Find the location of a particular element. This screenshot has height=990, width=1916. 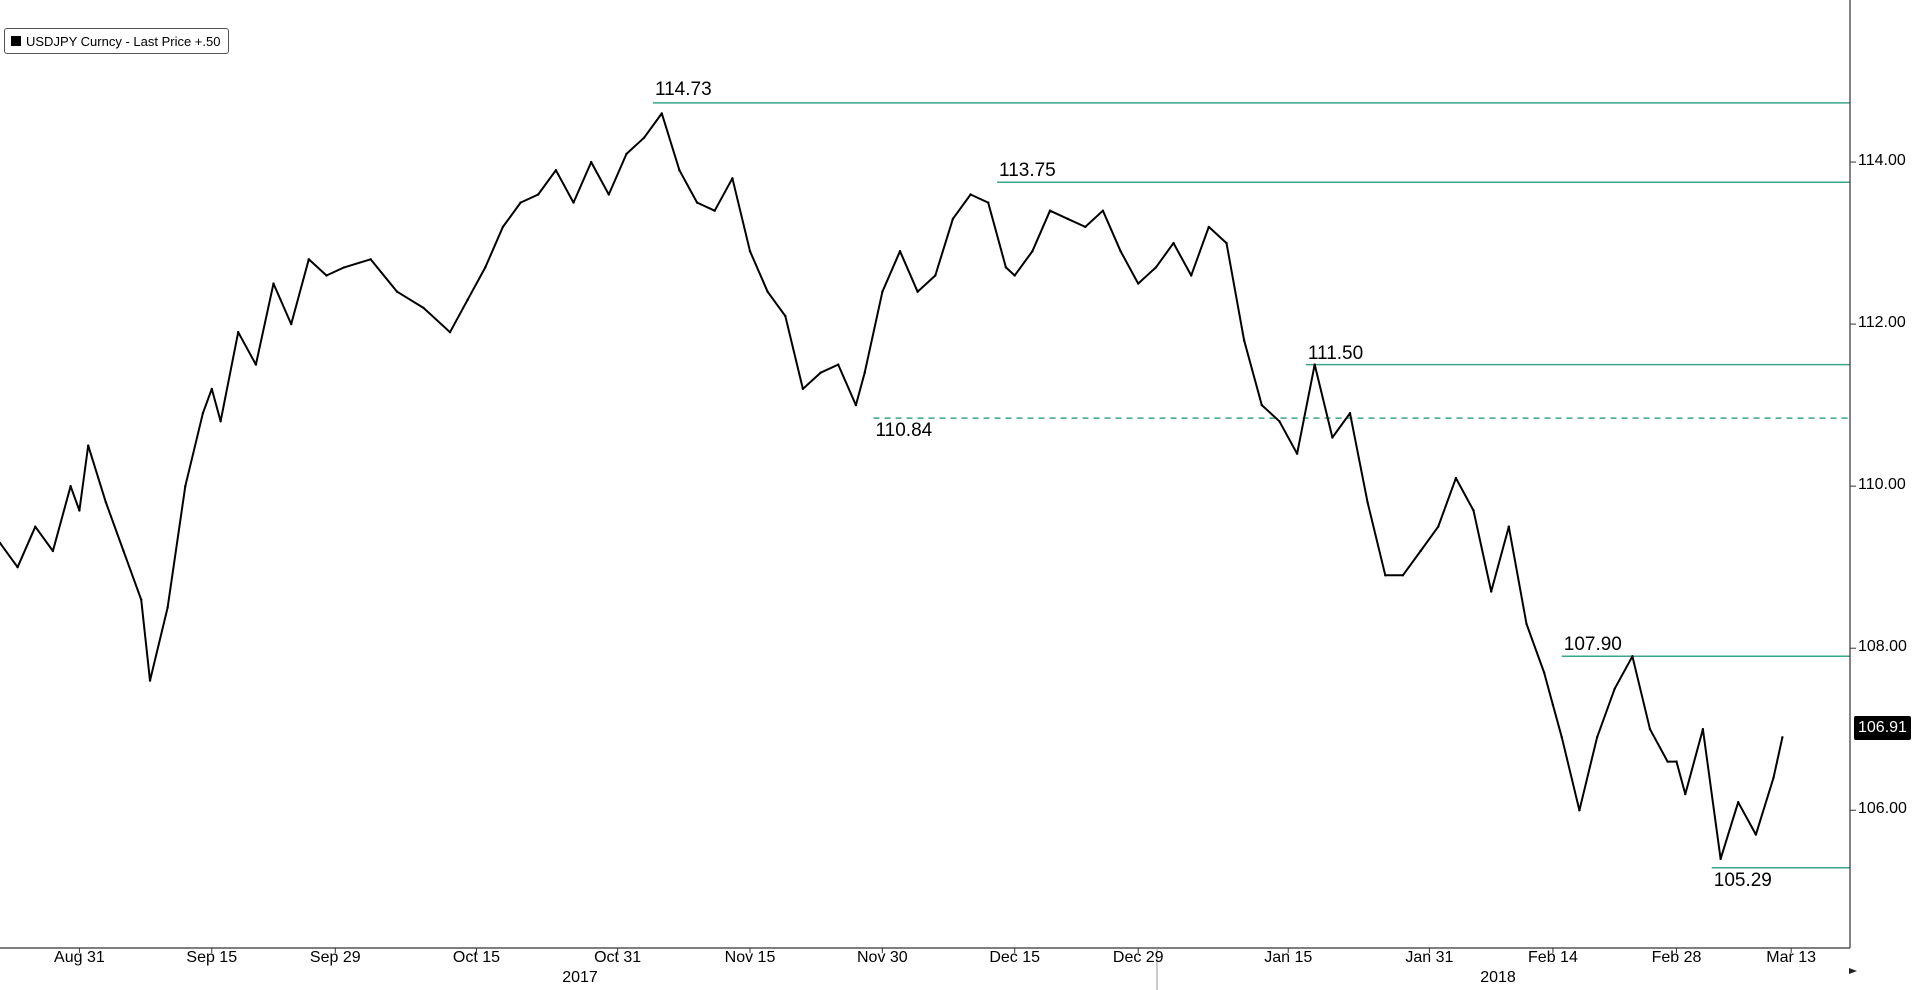

y-tick-label: 114.00 is located at coordinates (1882, 161).